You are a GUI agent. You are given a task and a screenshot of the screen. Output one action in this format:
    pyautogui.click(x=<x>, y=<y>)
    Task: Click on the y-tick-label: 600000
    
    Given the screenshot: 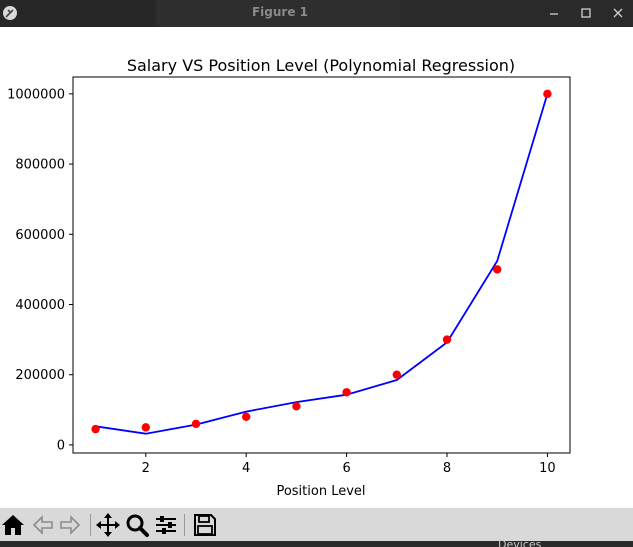 What is the action you would take?
    pyautogui.click(x=40, y=235)
    